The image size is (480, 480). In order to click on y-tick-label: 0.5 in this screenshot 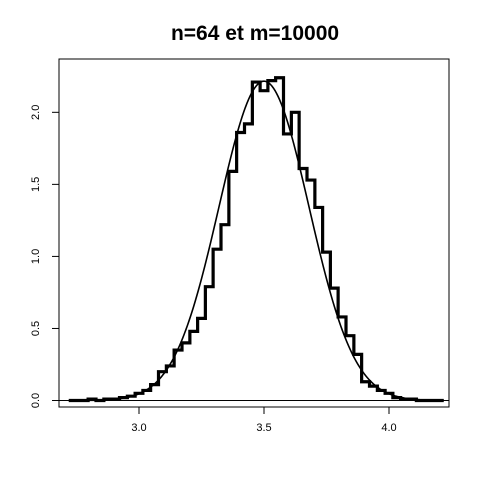, I will do `click(36, 328)`.